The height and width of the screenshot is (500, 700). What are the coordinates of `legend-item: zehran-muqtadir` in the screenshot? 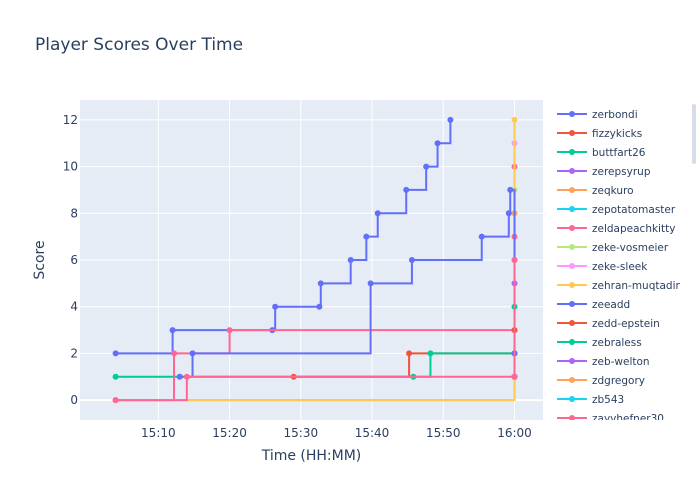 It's located at (619, 286).